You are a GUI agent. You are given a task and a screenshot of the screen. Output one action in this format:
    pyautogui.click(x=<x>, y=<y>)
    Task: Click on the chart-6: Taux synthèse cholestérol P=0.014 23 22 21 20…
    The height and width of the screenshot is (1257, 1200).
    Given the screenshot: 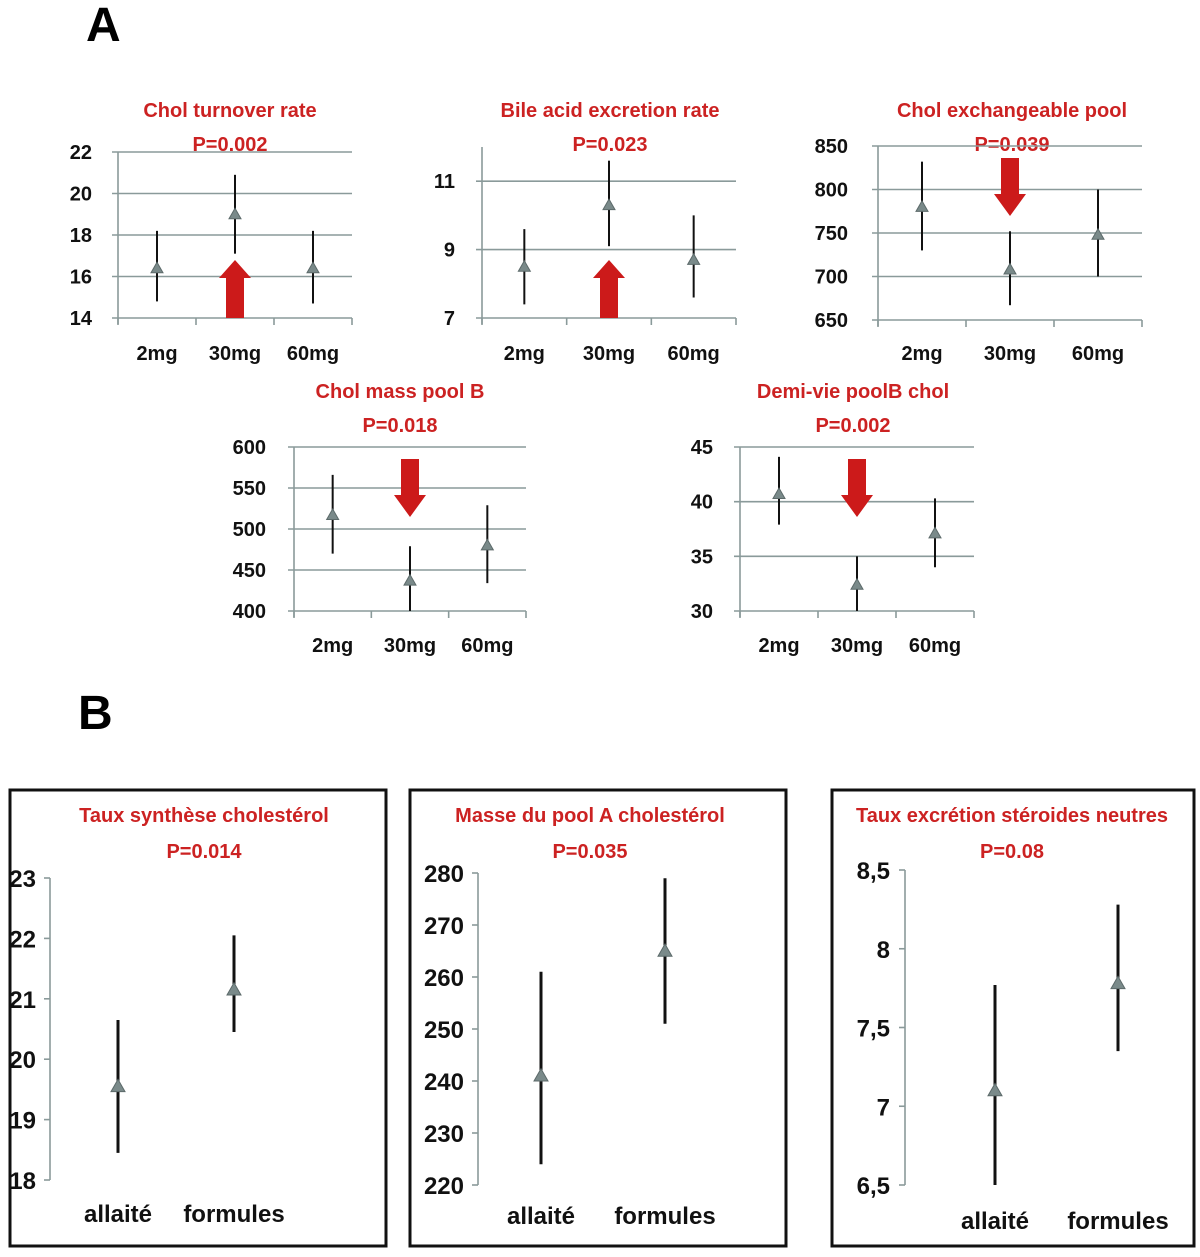 What is the action you would take?
    pyautogui.click(x=198, y=1018)
    